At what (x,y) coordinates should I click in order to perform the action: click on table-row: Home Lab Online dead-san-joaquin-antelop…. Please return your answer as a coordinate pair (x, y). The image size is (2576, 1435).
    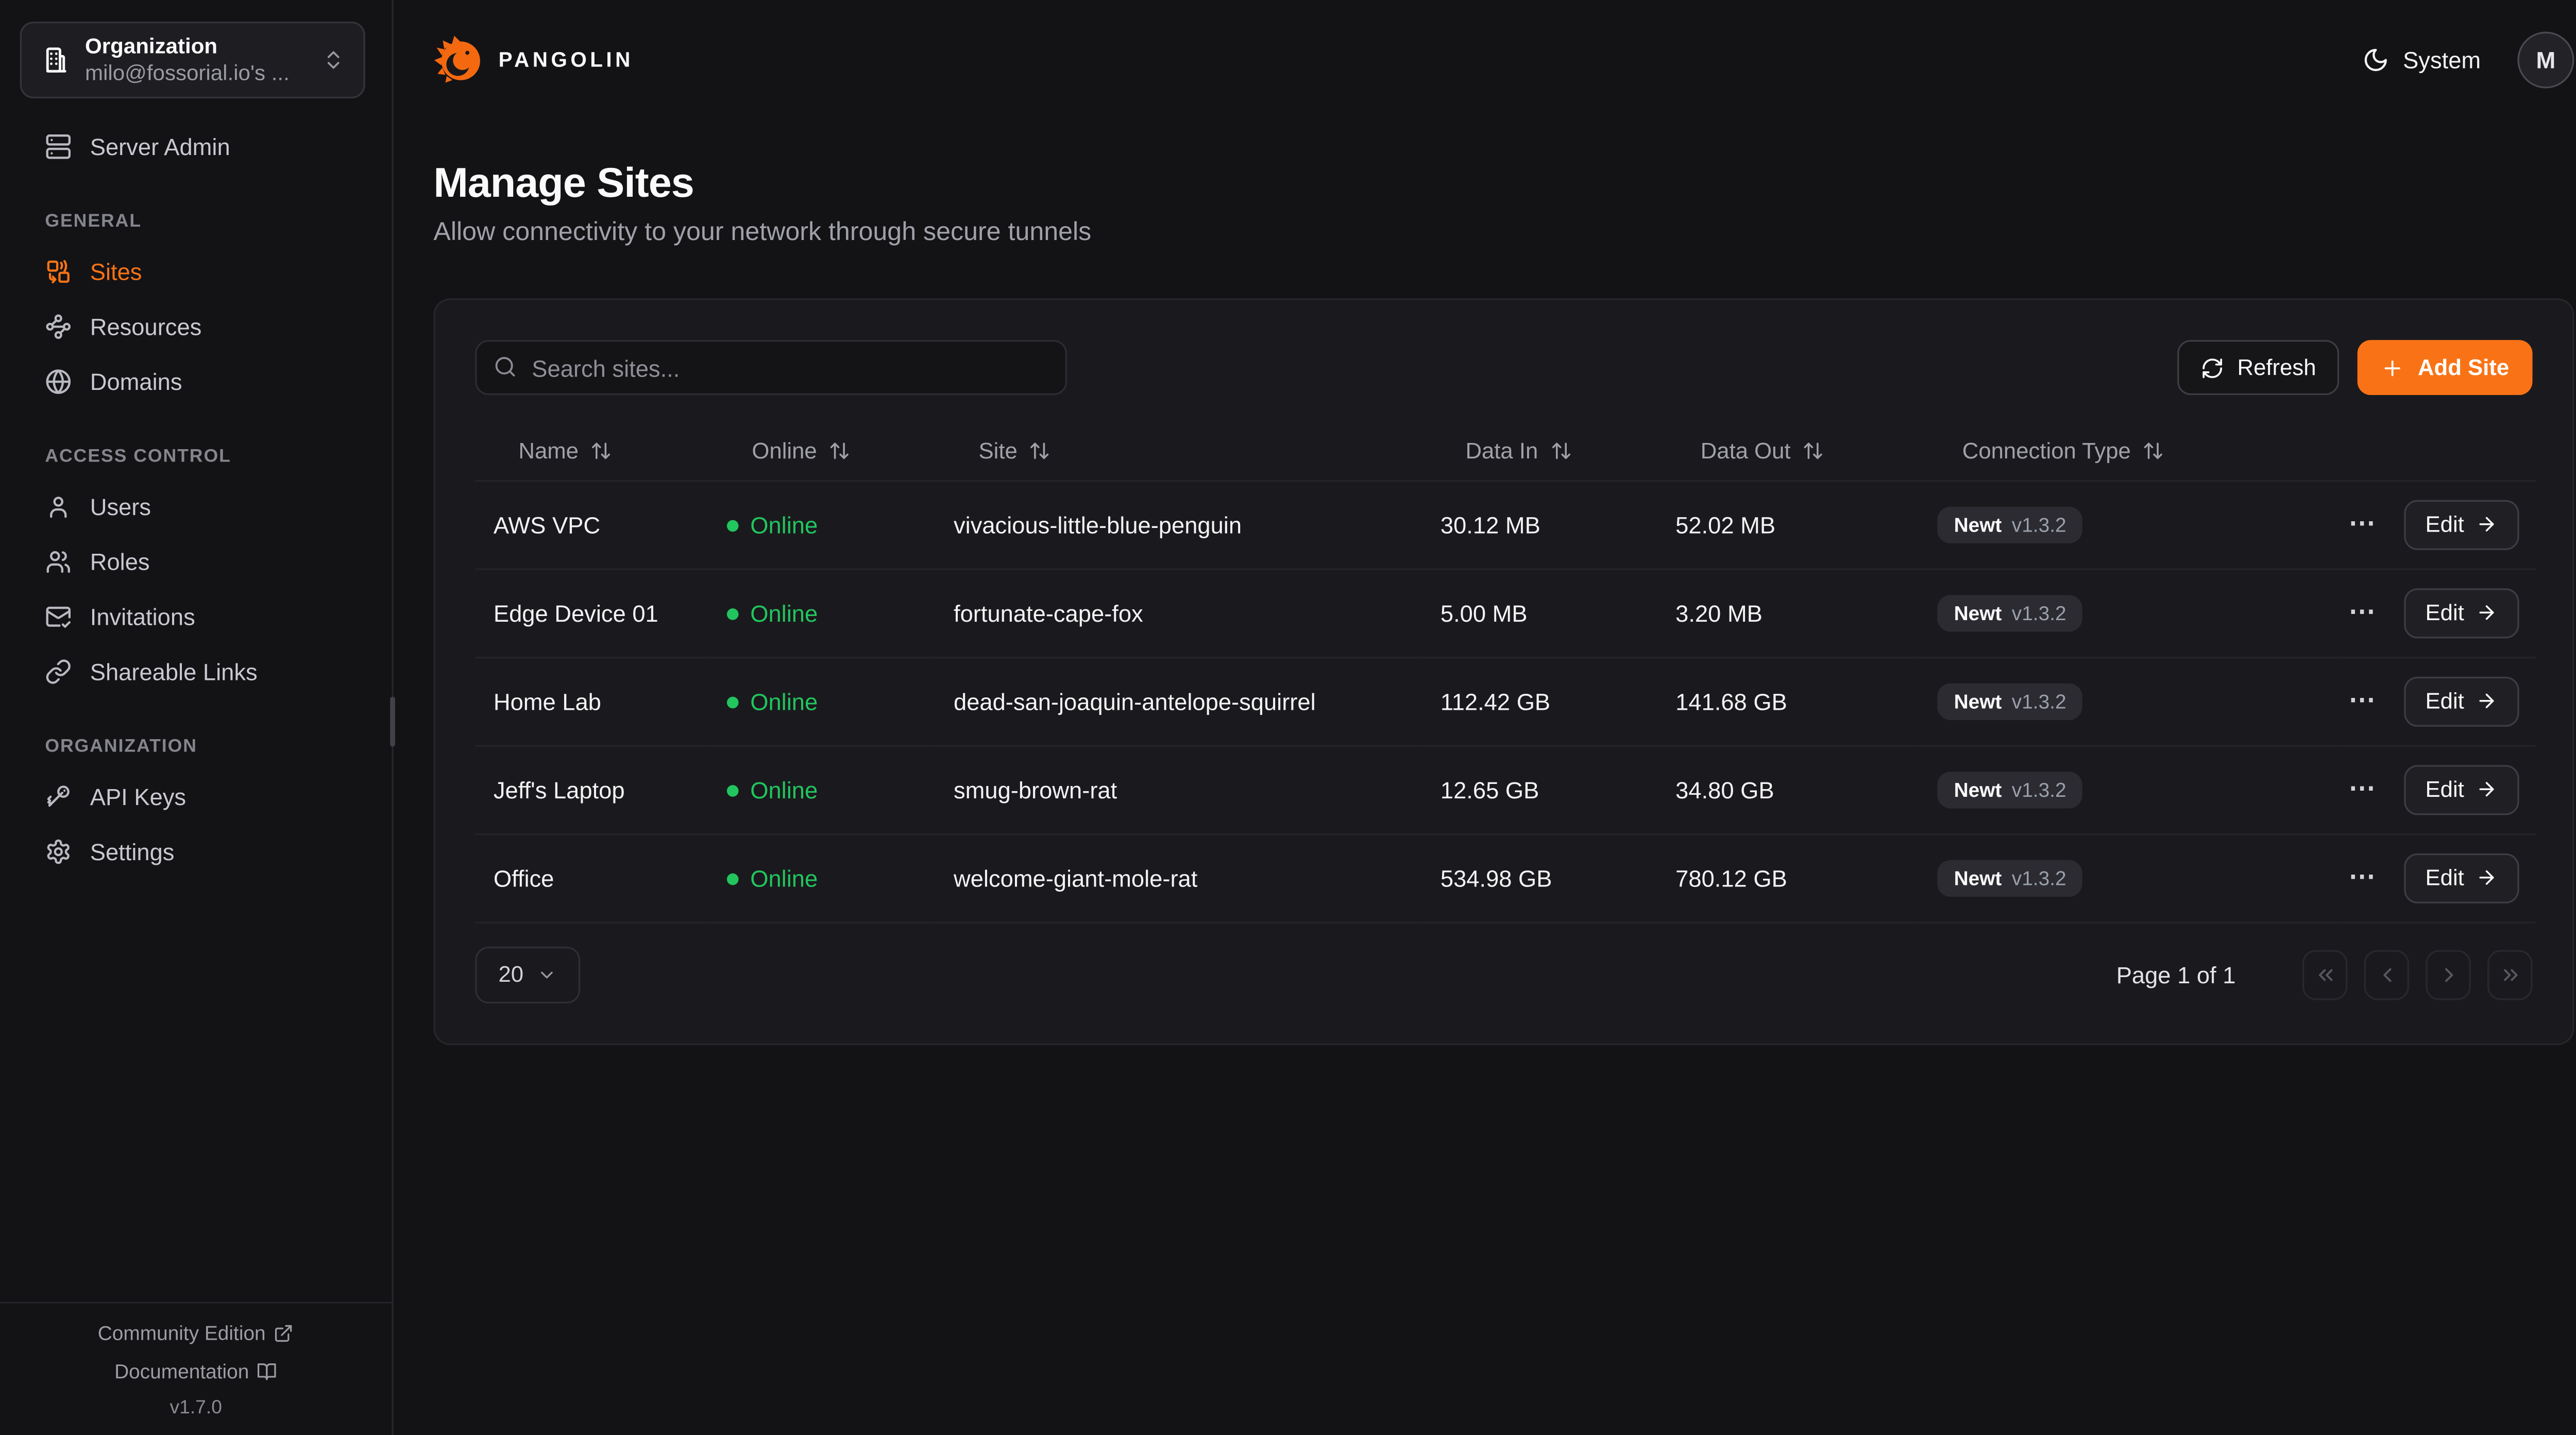
    Looking at the image, I should click on (1505, 700).